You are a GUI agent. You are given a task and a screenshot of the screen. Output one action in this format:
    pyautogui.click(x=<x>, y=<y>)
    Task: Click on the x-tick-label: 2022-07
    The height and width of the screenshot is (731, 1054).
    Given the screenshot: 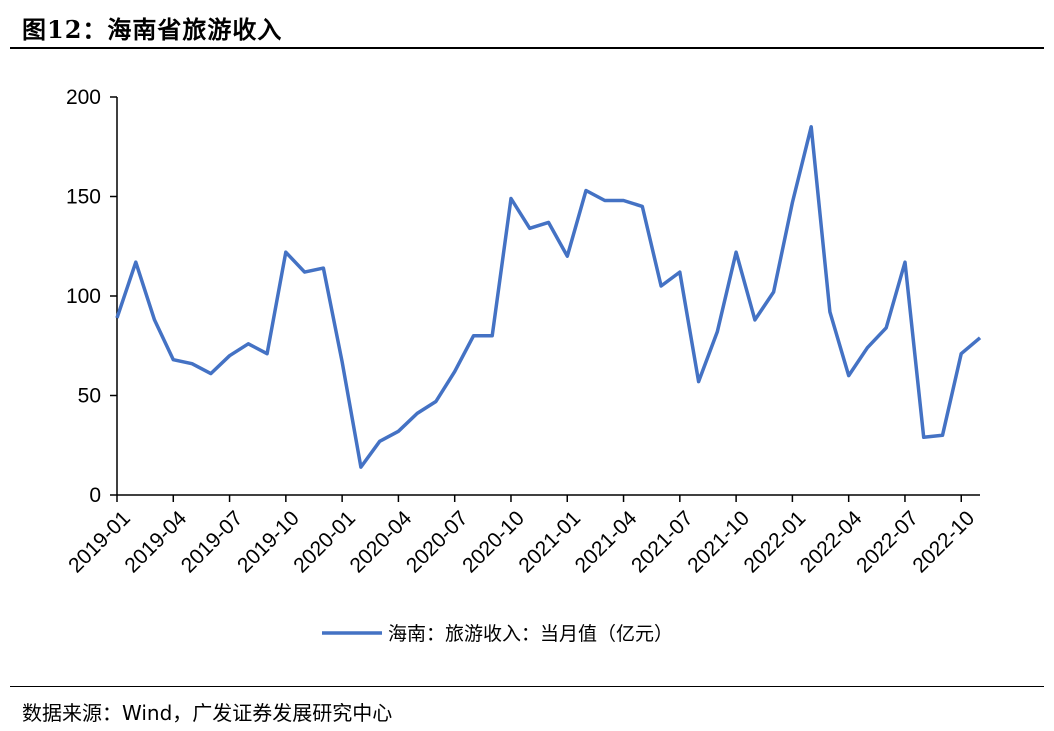 What is the action you would take?
    pyautogui.click(x=887, y=542)
    